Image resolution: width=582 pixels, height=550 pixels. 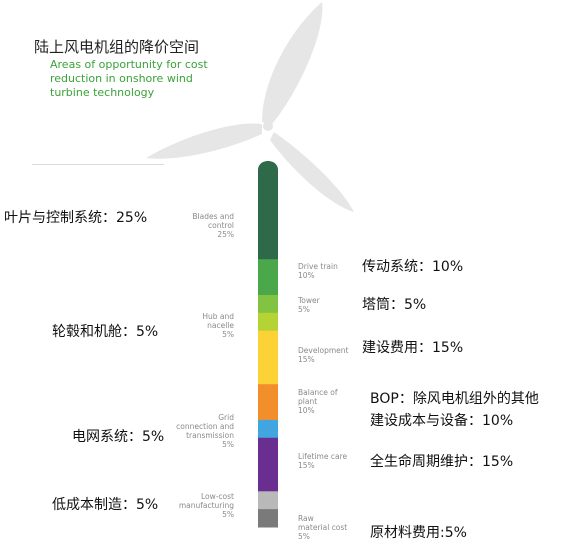 What do you see at coordinates (221, 225) in the screenshot?
I see `label-en-line: control` at bounding box center [221, 225].